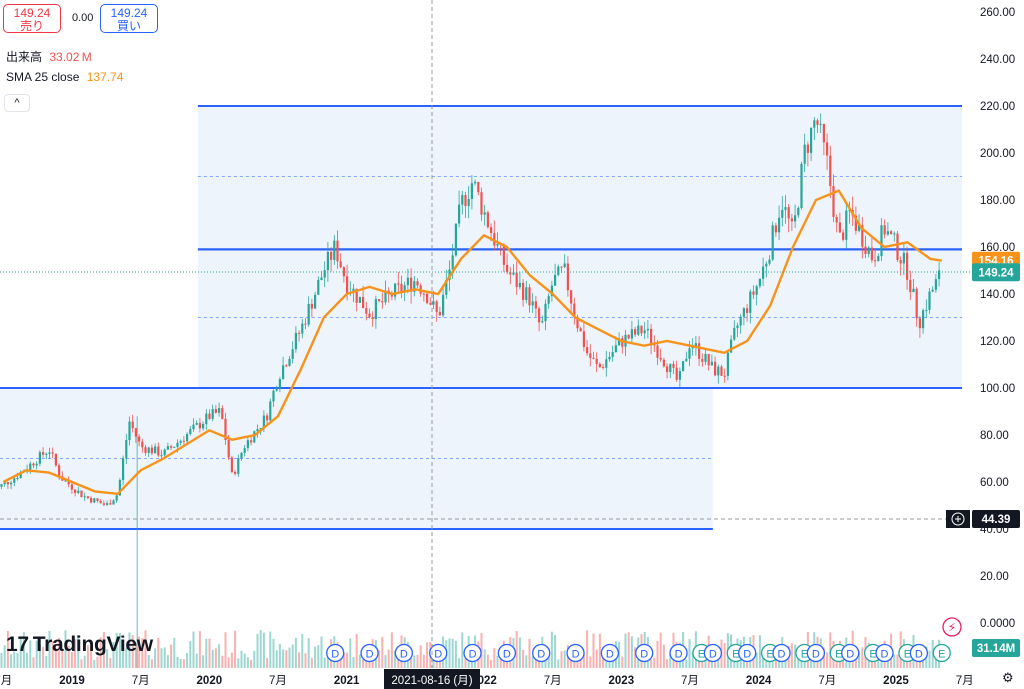 This screenshot has height=689, width=1024. I want to click on chevron-up-icon: ^, so click(17, 103).